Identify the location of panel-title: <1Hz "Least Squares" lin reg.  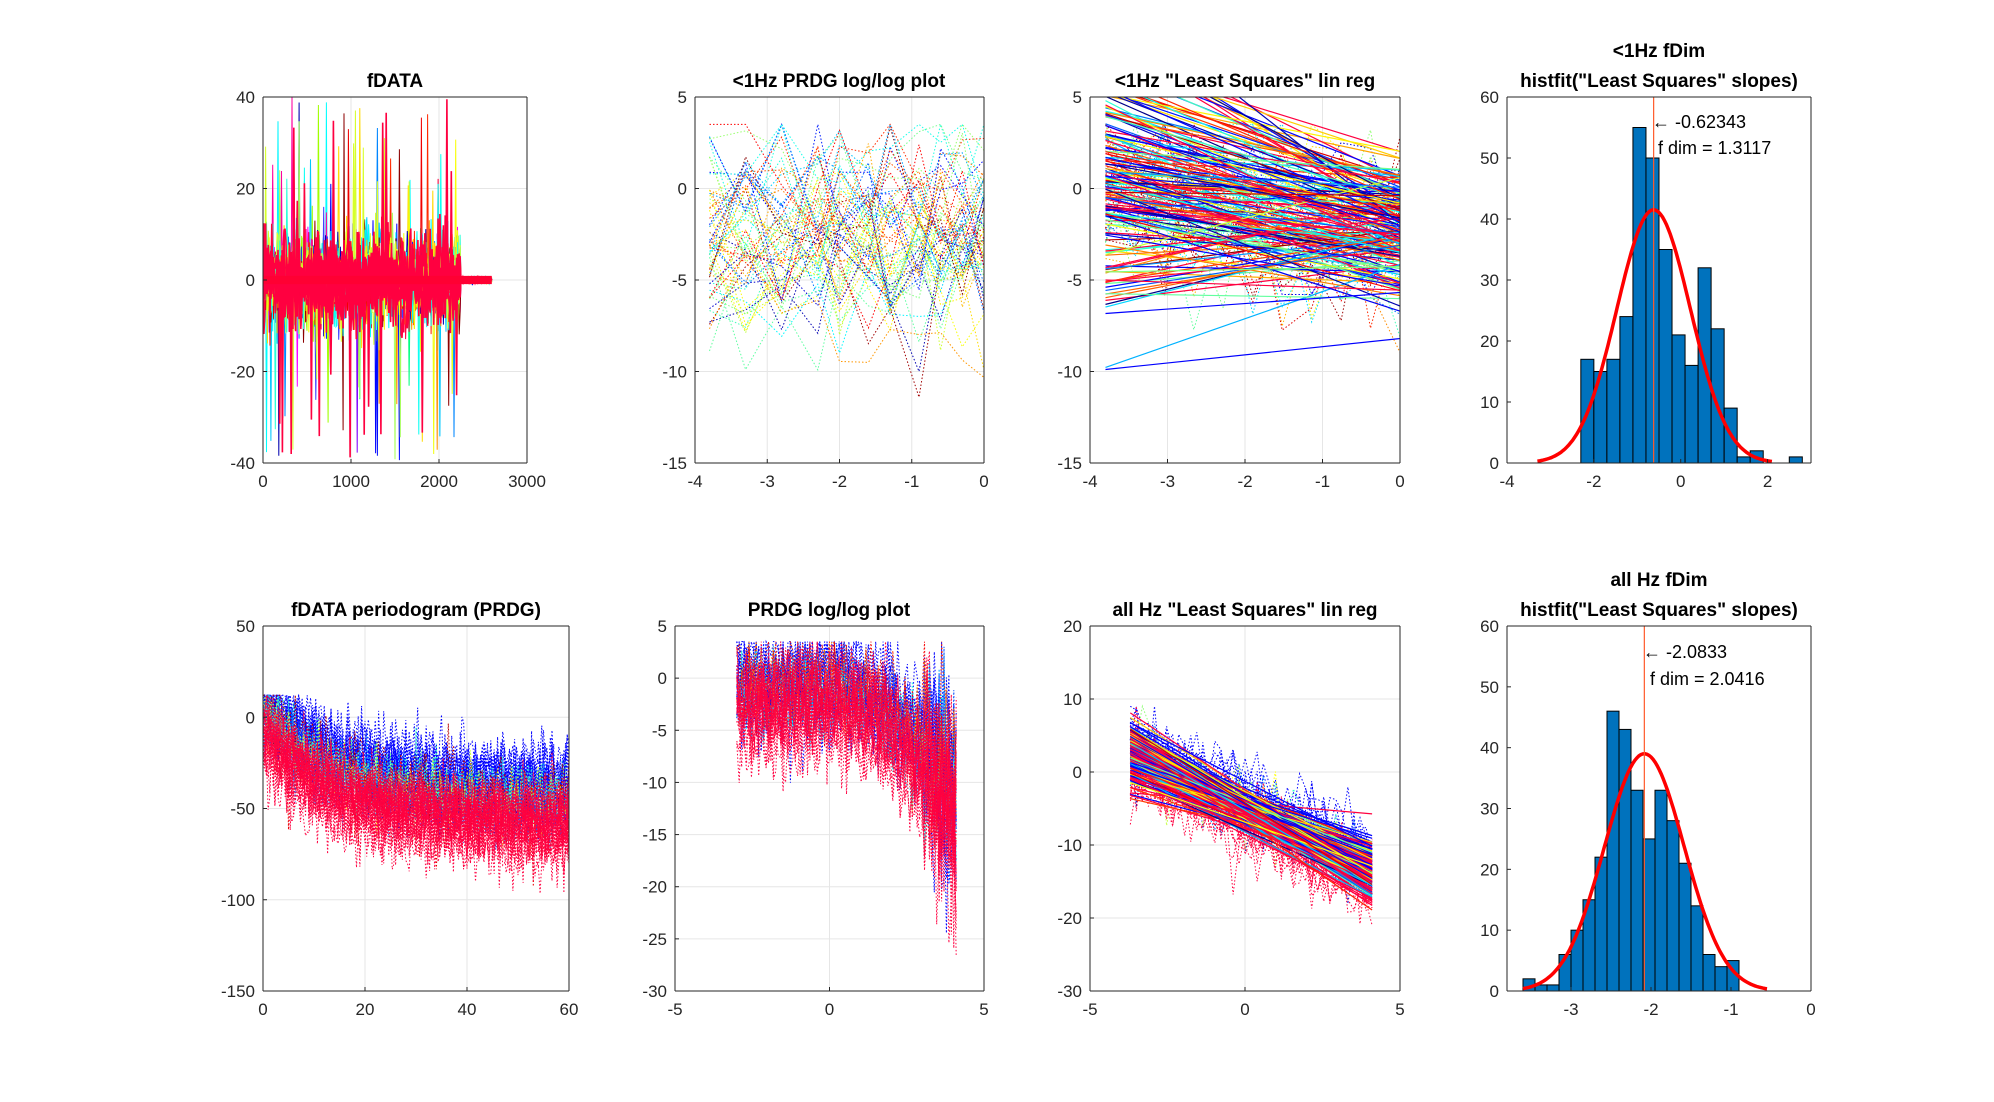
(1245, 81).